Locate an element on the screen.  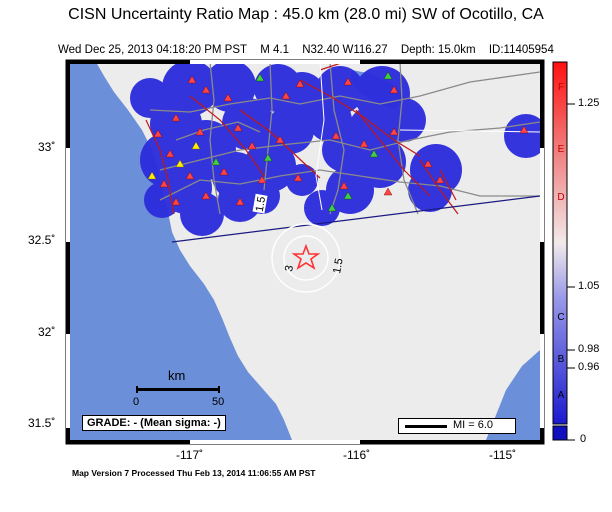
seismic-stations-yellow is located at coordinates (174, 160).